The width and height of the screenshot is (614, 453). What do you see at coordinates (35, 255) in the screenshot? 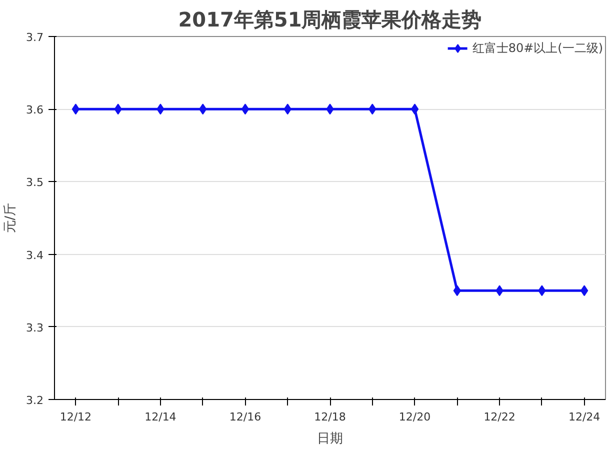
I see `y-tick-label: 3.4` at bounding box center [35, 255].